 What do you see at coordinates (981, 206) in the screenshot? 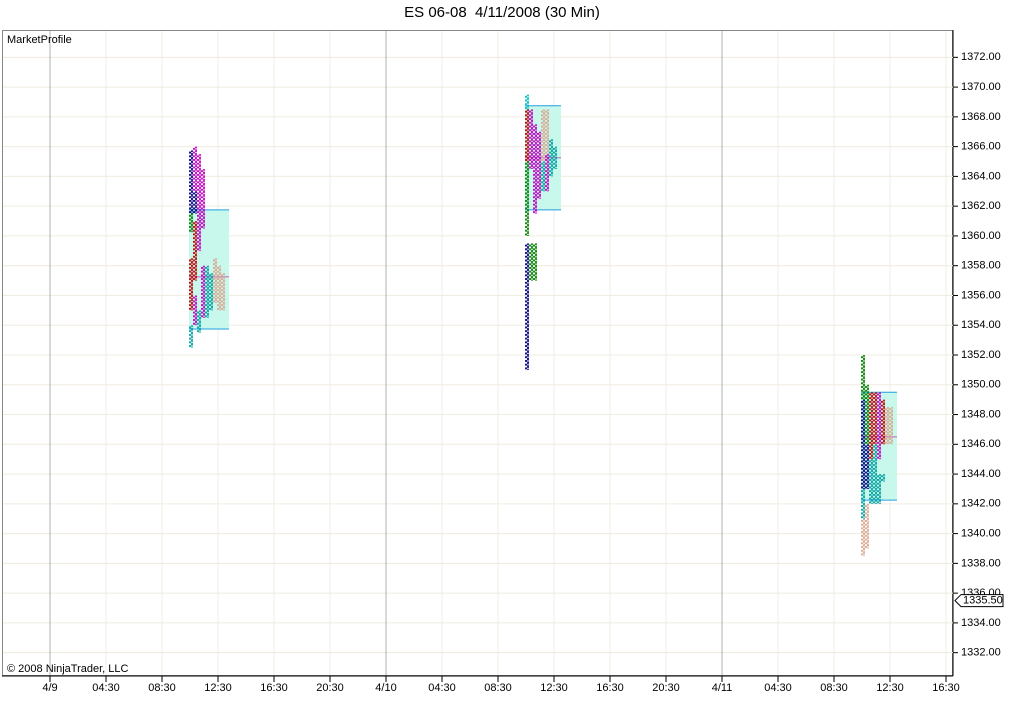
I see `y-tick-label: 1362.00` at bounding box center [981, 206].